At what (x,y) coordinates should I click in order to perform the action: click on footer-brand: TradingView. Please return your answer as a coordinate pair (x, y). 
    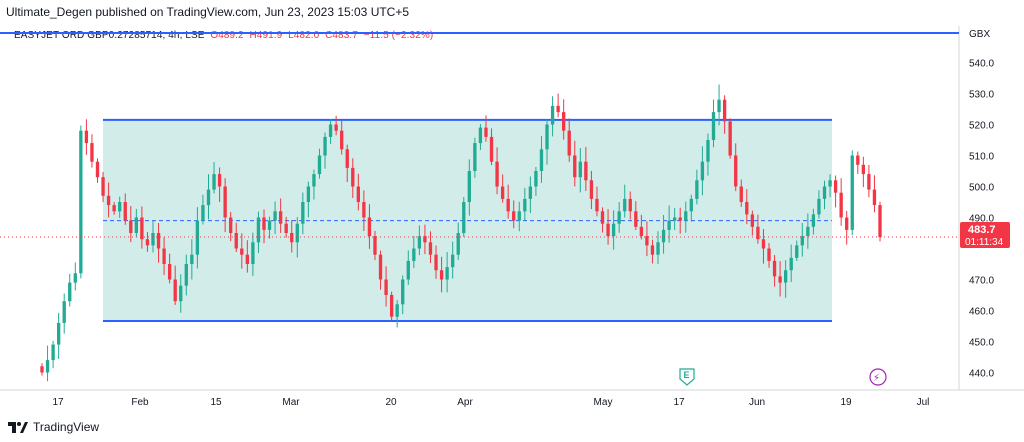
    Looking at the image, I should click on (53, 427).